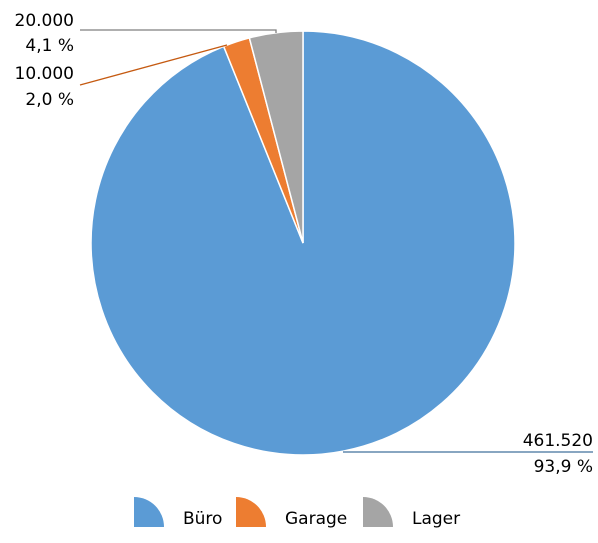 This screenshot has height=543, width=598. I want to click on legend: Büro Garage Lager, so click(297, 513).